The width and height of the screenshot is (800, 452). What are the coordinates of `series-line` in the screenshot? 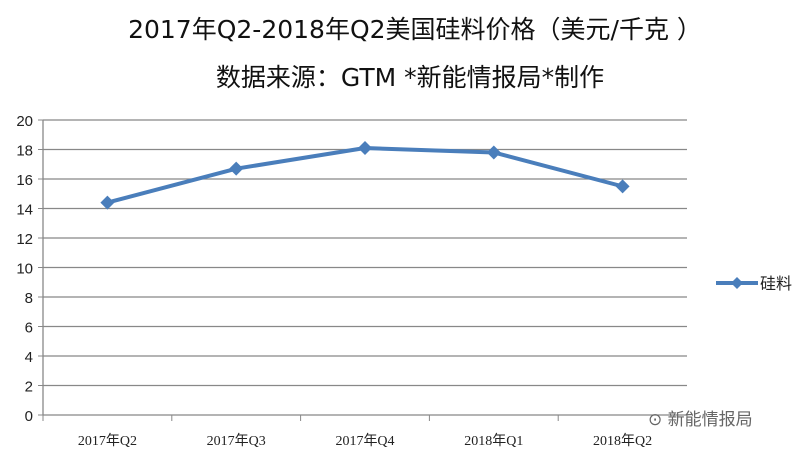 It's located at (365, 175).